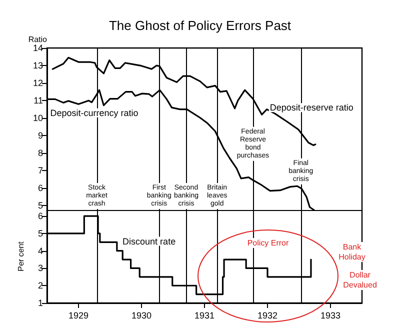  I want to click on annotation: Bank Holiday, so click(352, 252).